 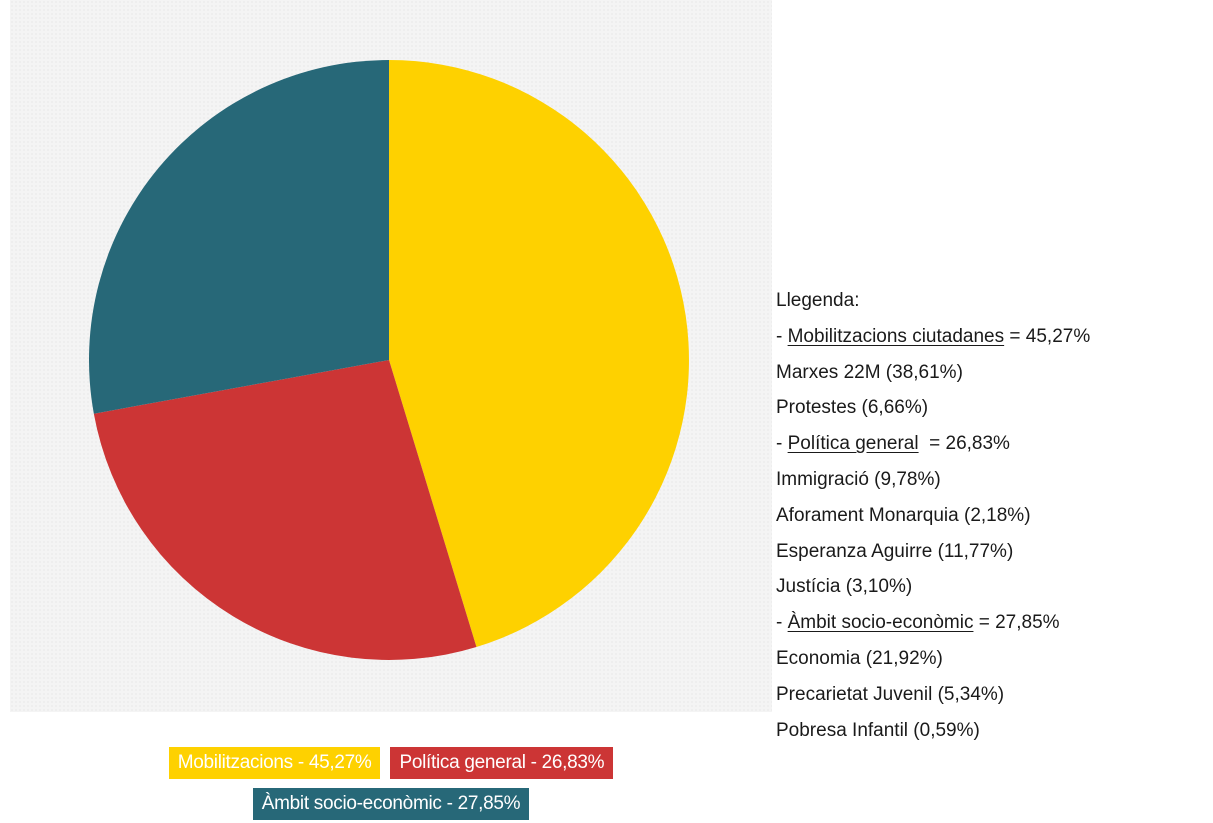 I want to click on legend-item: Precarietat Juvenil (5,34%), so click(x=890, y=694).